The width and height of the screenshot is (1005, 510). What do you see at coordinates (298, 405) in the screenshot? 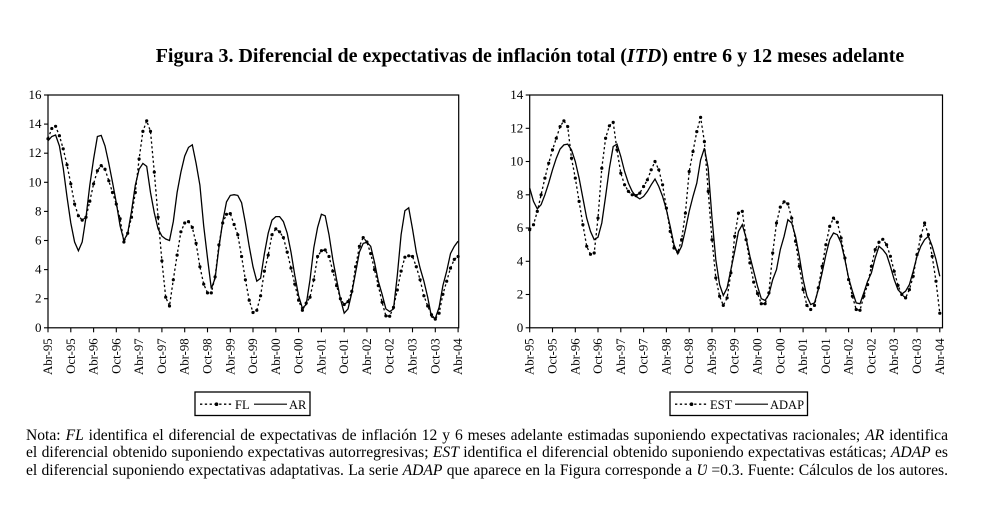
I see `svg-text: AR` at bounding box center [298, 405].